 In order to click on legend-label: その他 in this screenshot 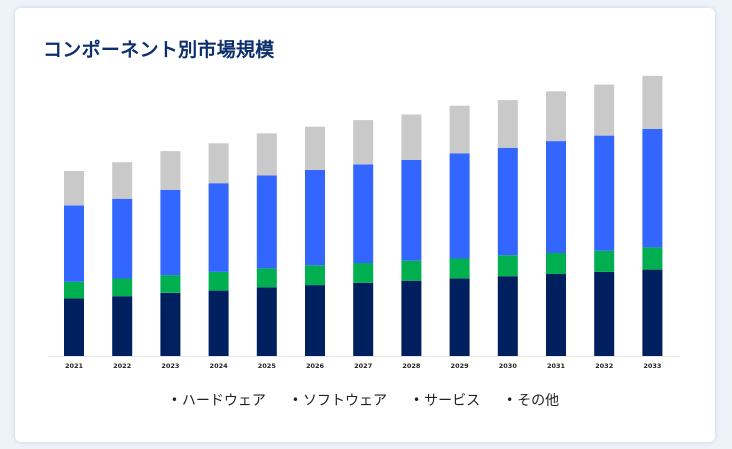, I will do `click(538, 401)`.